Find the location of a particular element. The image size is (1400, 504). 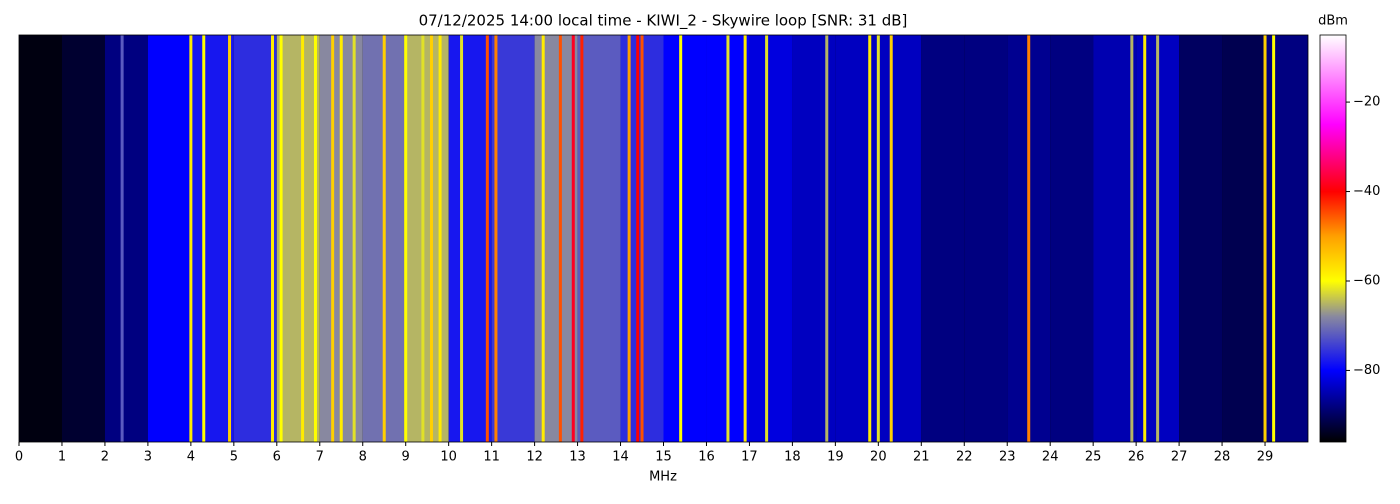

x-tick-label: 12 is located at coordinates (534, 457).